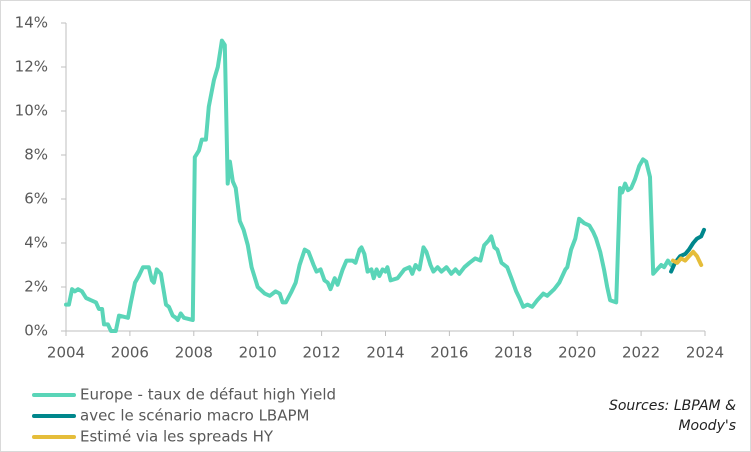 This screenshot has height=452, width=751. What do you see at coordinates (208, 395) in the screenshot?
I see `legend-label: Europe - taux de défaut high Yield` at bounding box center [208, 395].